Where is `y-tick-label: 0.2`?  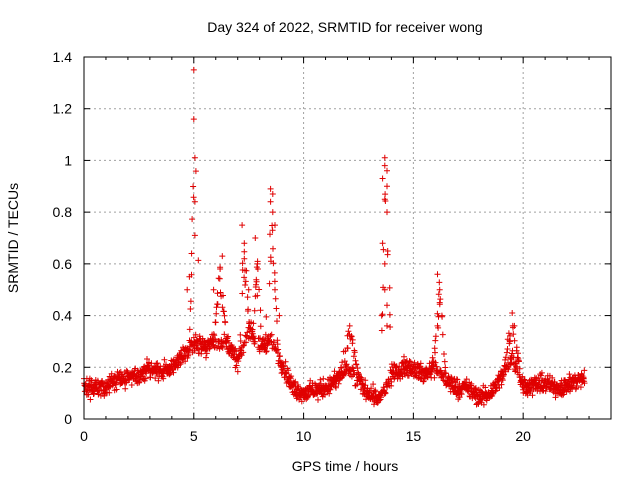
y-tick-label: 0.2 is located at coordinates (63, 367).